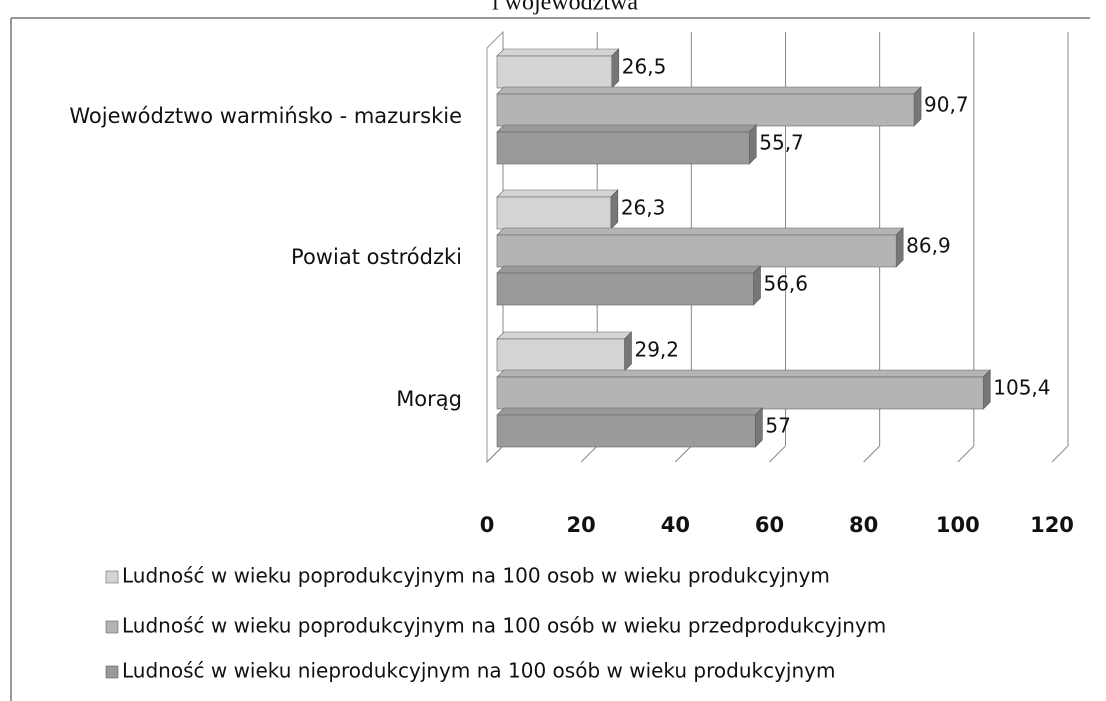  I want to click on y-tick-label: Powiat ostródzki, so click(376, 257).